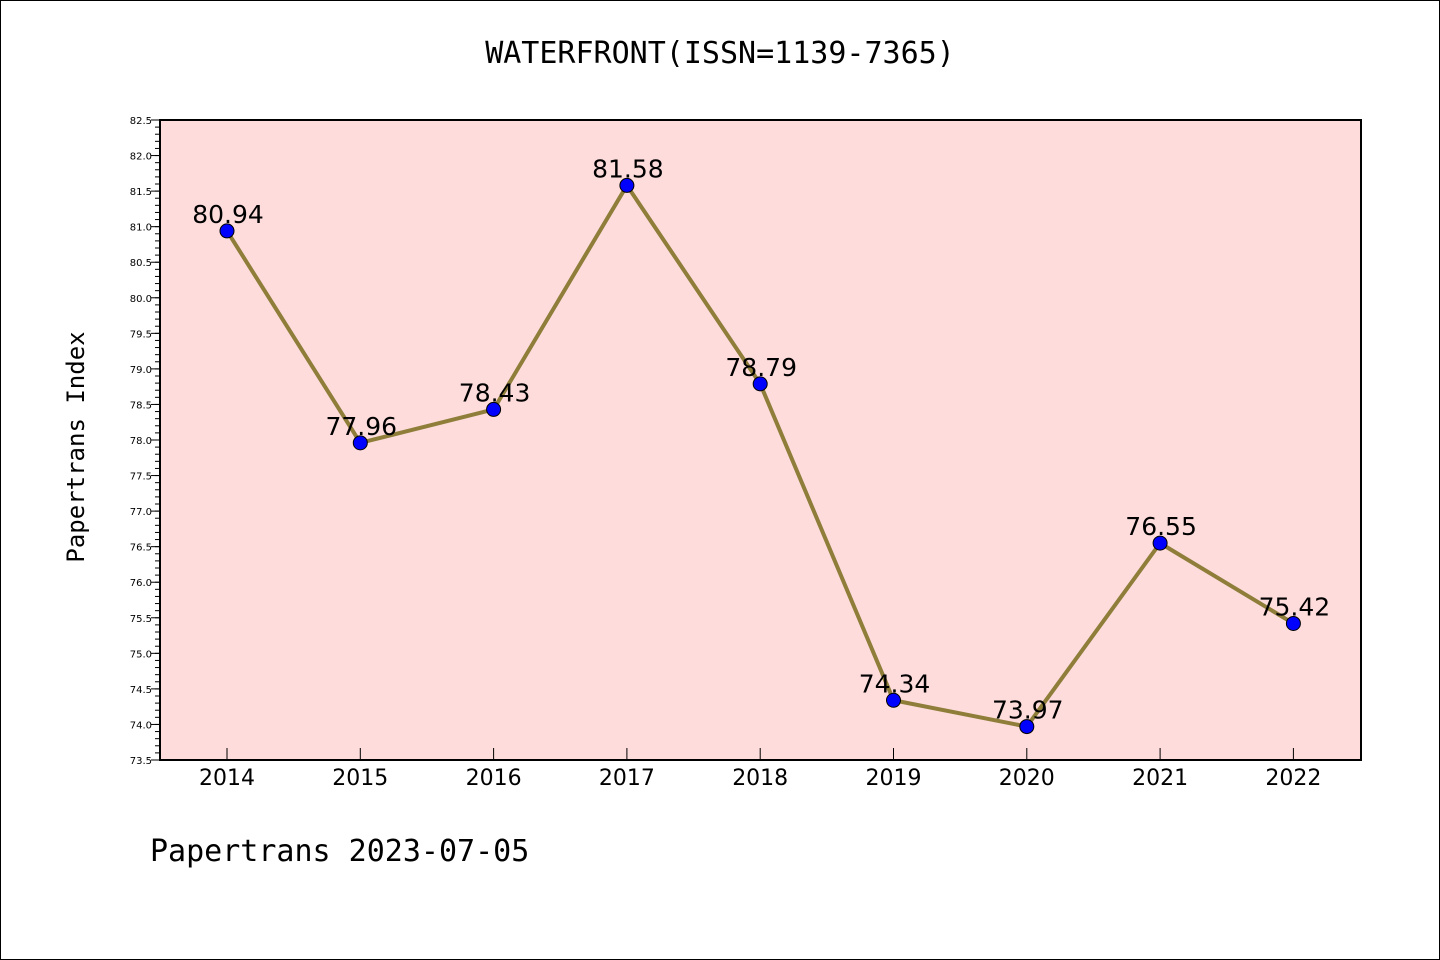 The image size is (1440, 960). Describe the element at coordinates (895, 683) in the screenshot. I see `data-label: 74.34` at that location.